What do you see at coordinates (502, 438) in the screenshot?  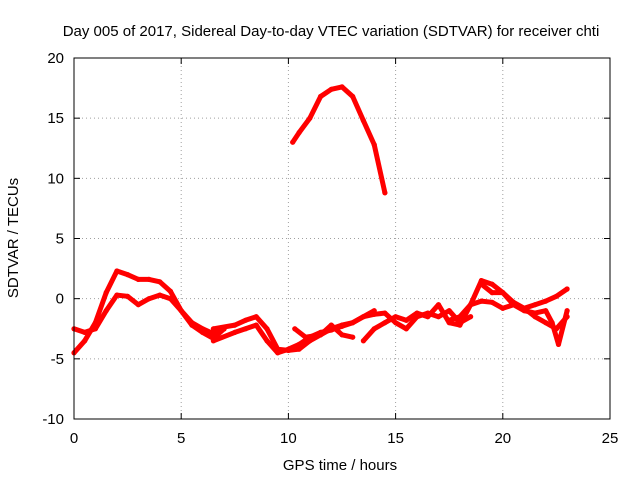 I see `x-tick-label: 20` at bounding box center [502, 438].